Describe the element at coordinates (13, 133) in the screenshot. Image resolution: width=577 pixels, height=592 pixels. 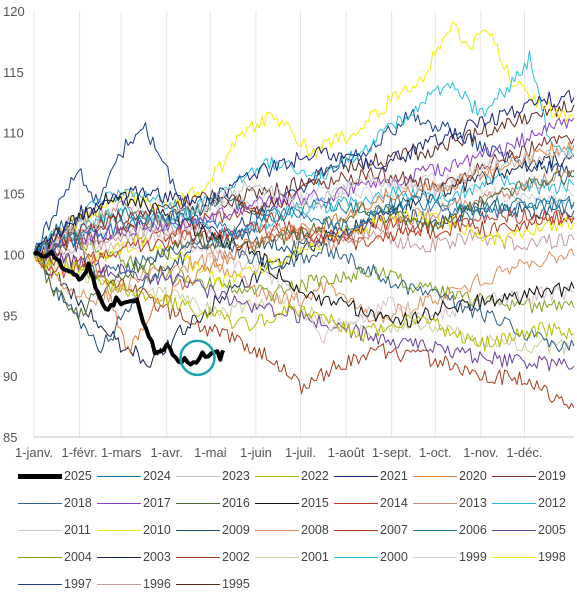
I see `y-tick-label: 110` at that location.